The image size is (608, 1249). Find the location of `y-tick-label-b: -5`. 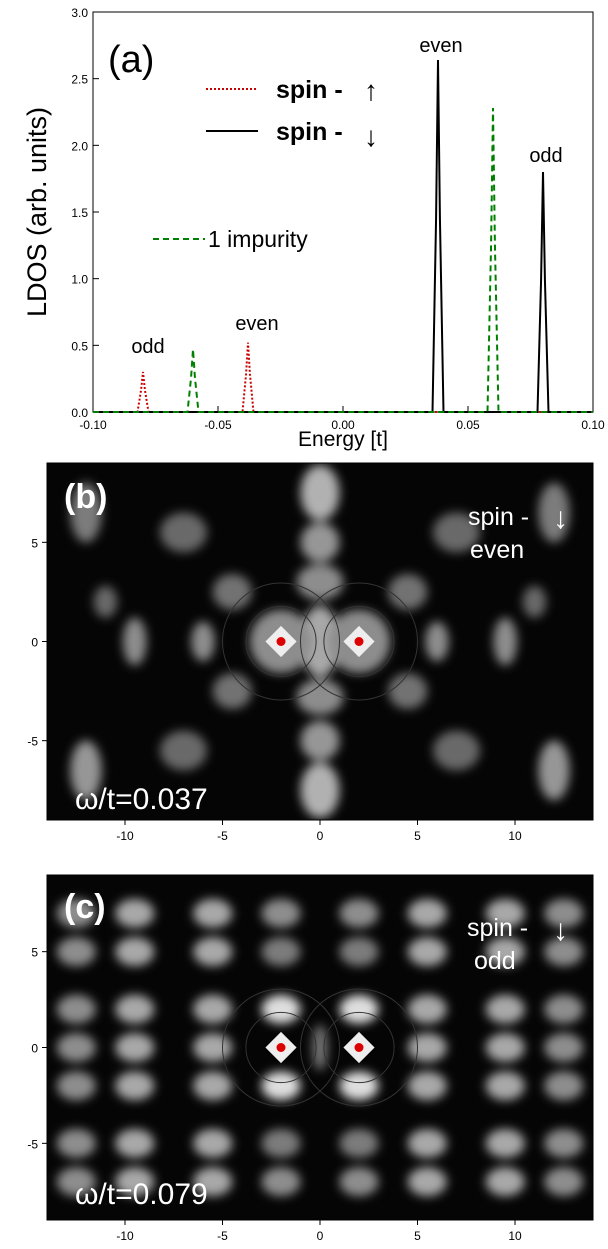

y-tick-label-b: -5 is located at coordinates (32, 742).